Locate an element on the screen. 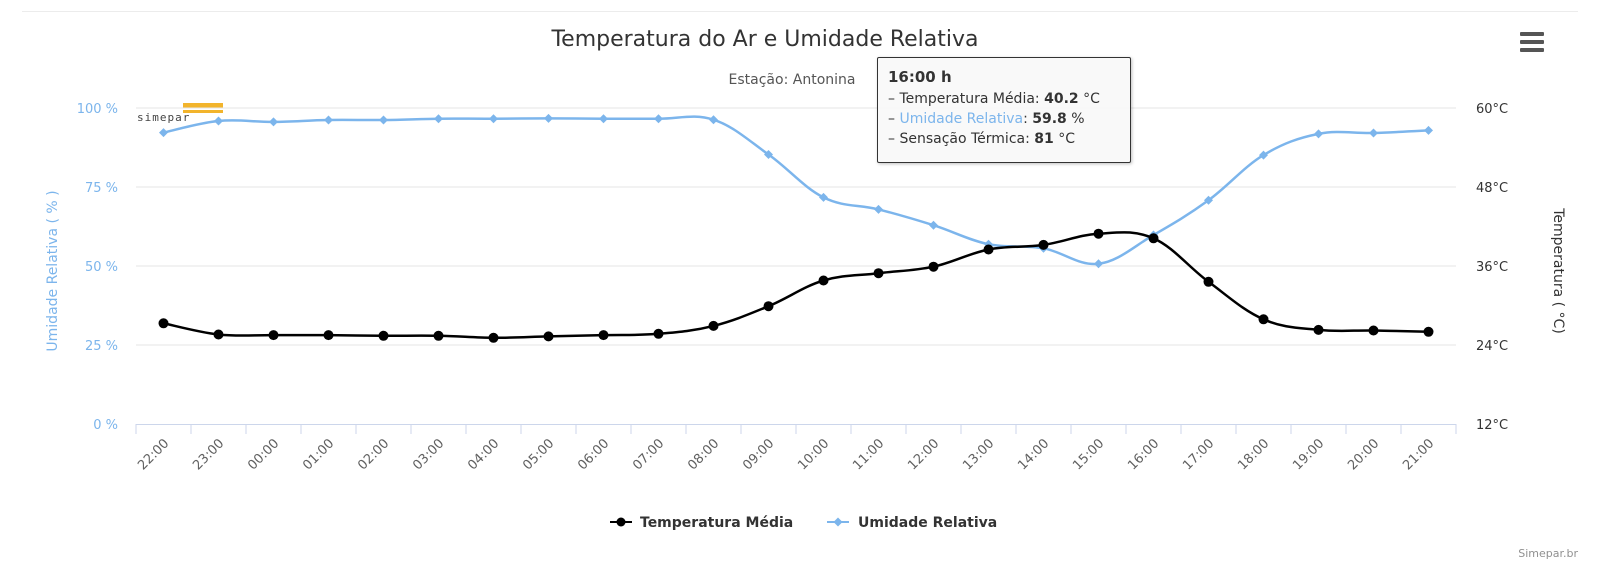 This screenshot has height=581, width=1600. hamburger-menu-icon is located at coordinates (1532, 43).